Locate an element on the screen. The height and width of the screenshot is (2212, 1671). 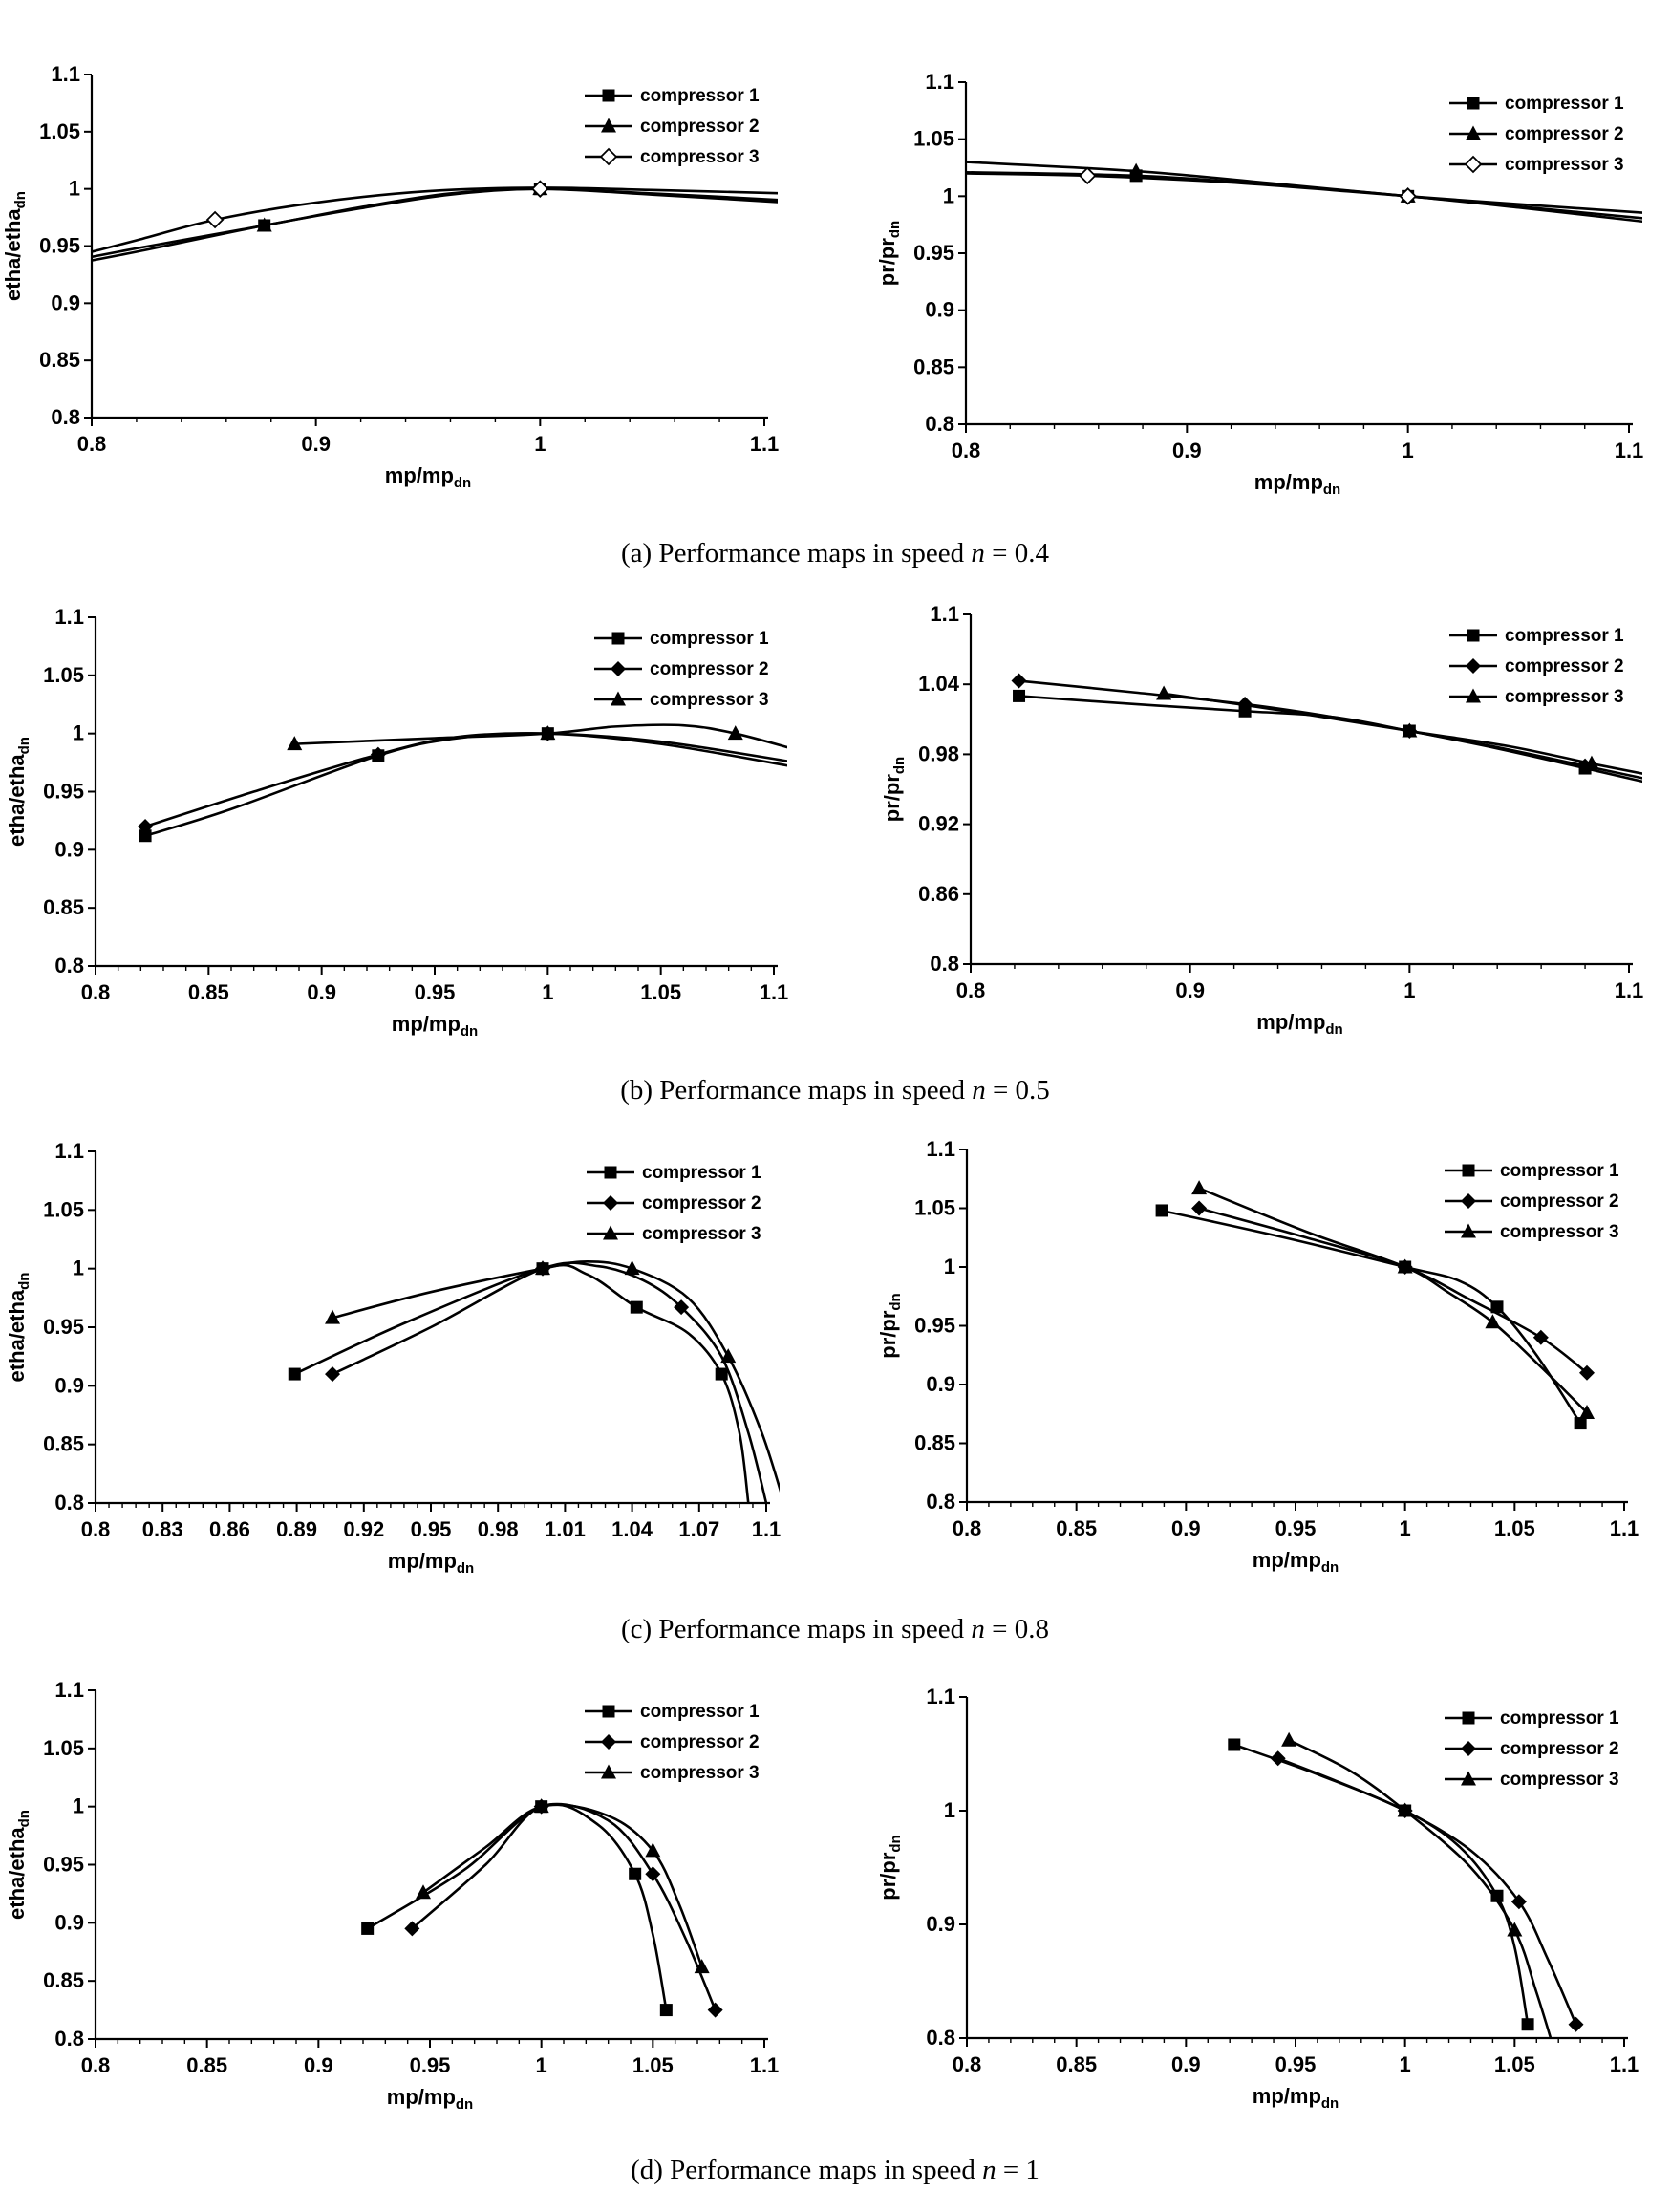
caption-prefix: (c) Performance maps in speed is located at coordinates (796, 1629).